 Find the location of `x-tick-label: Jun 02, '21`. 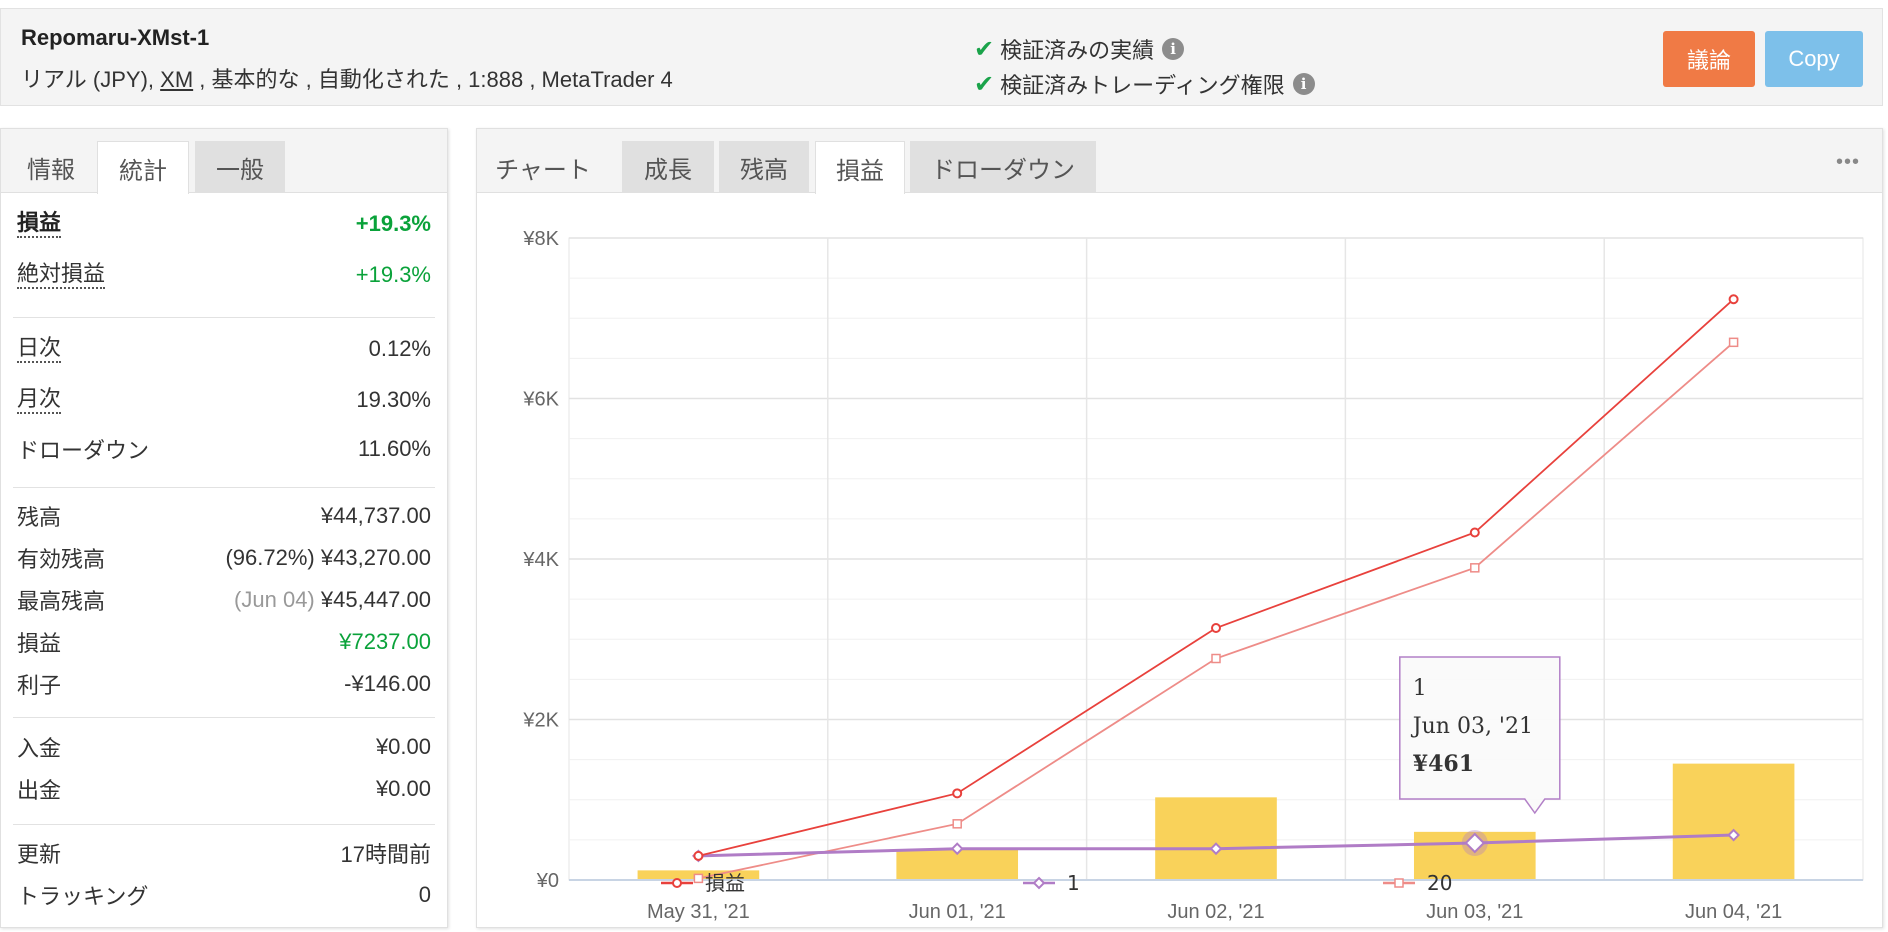

x-tick-label: Jun 02, '21 is located at coordinates (1215, 912).